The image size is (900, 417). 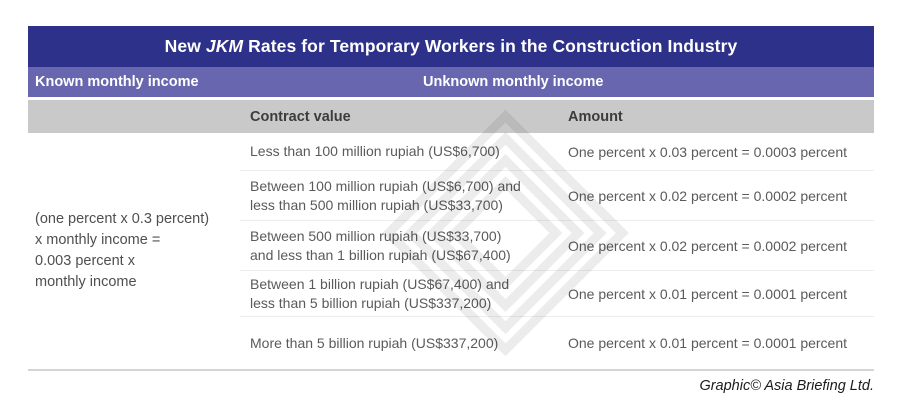 What do you see at coordinates (451, 116) in the screenshot?
I see `column-header-row: Contract value Amount` at bounding box center [451, 116].